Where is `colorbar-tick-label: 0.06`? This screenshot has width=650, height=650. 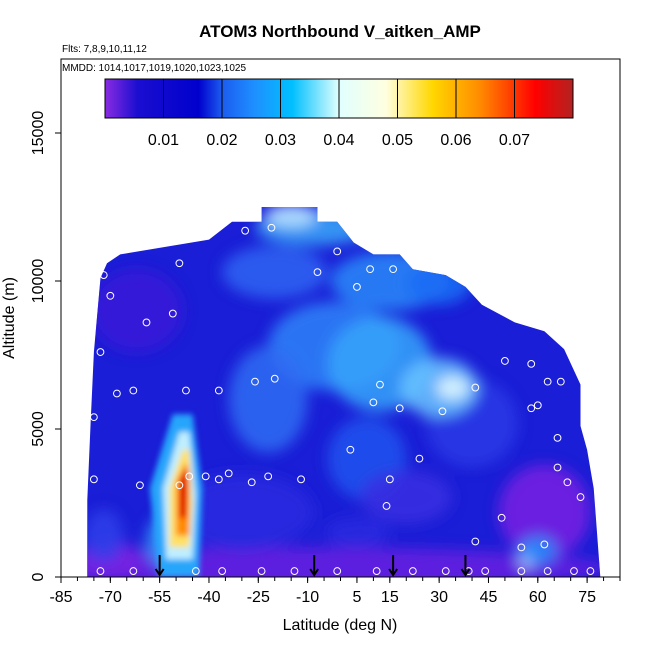 colorbar-tick-label: 0.06 is located at coordinates (455, 140).